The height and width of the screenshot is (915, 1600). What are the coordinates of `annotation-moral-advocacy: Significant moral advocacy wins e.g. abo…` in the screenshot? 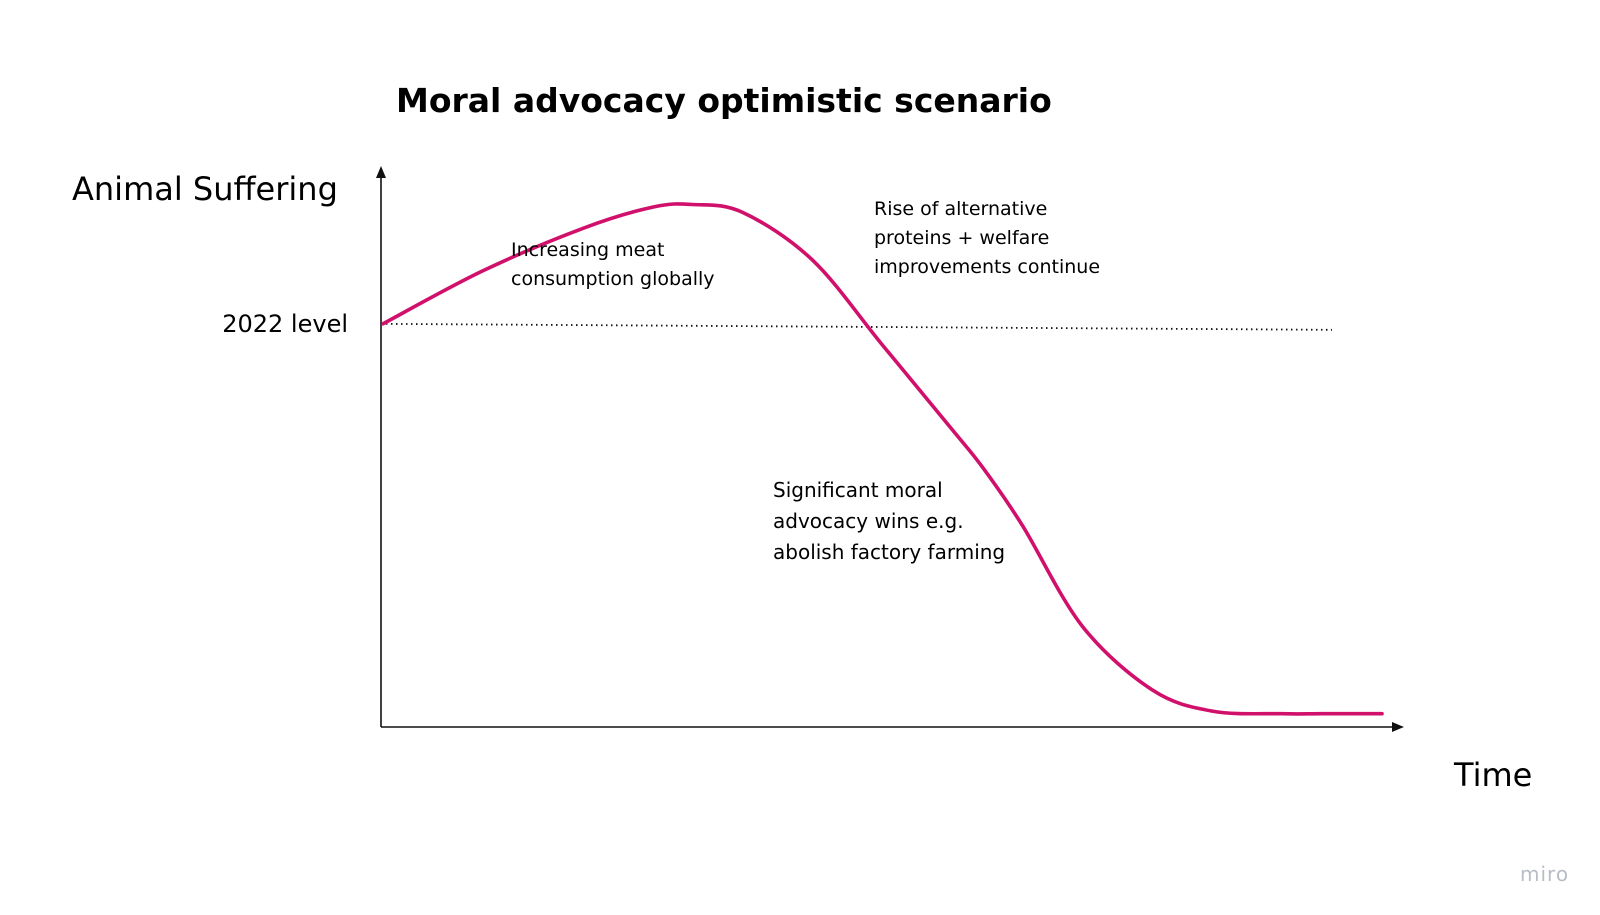 It's located at (889, 521).